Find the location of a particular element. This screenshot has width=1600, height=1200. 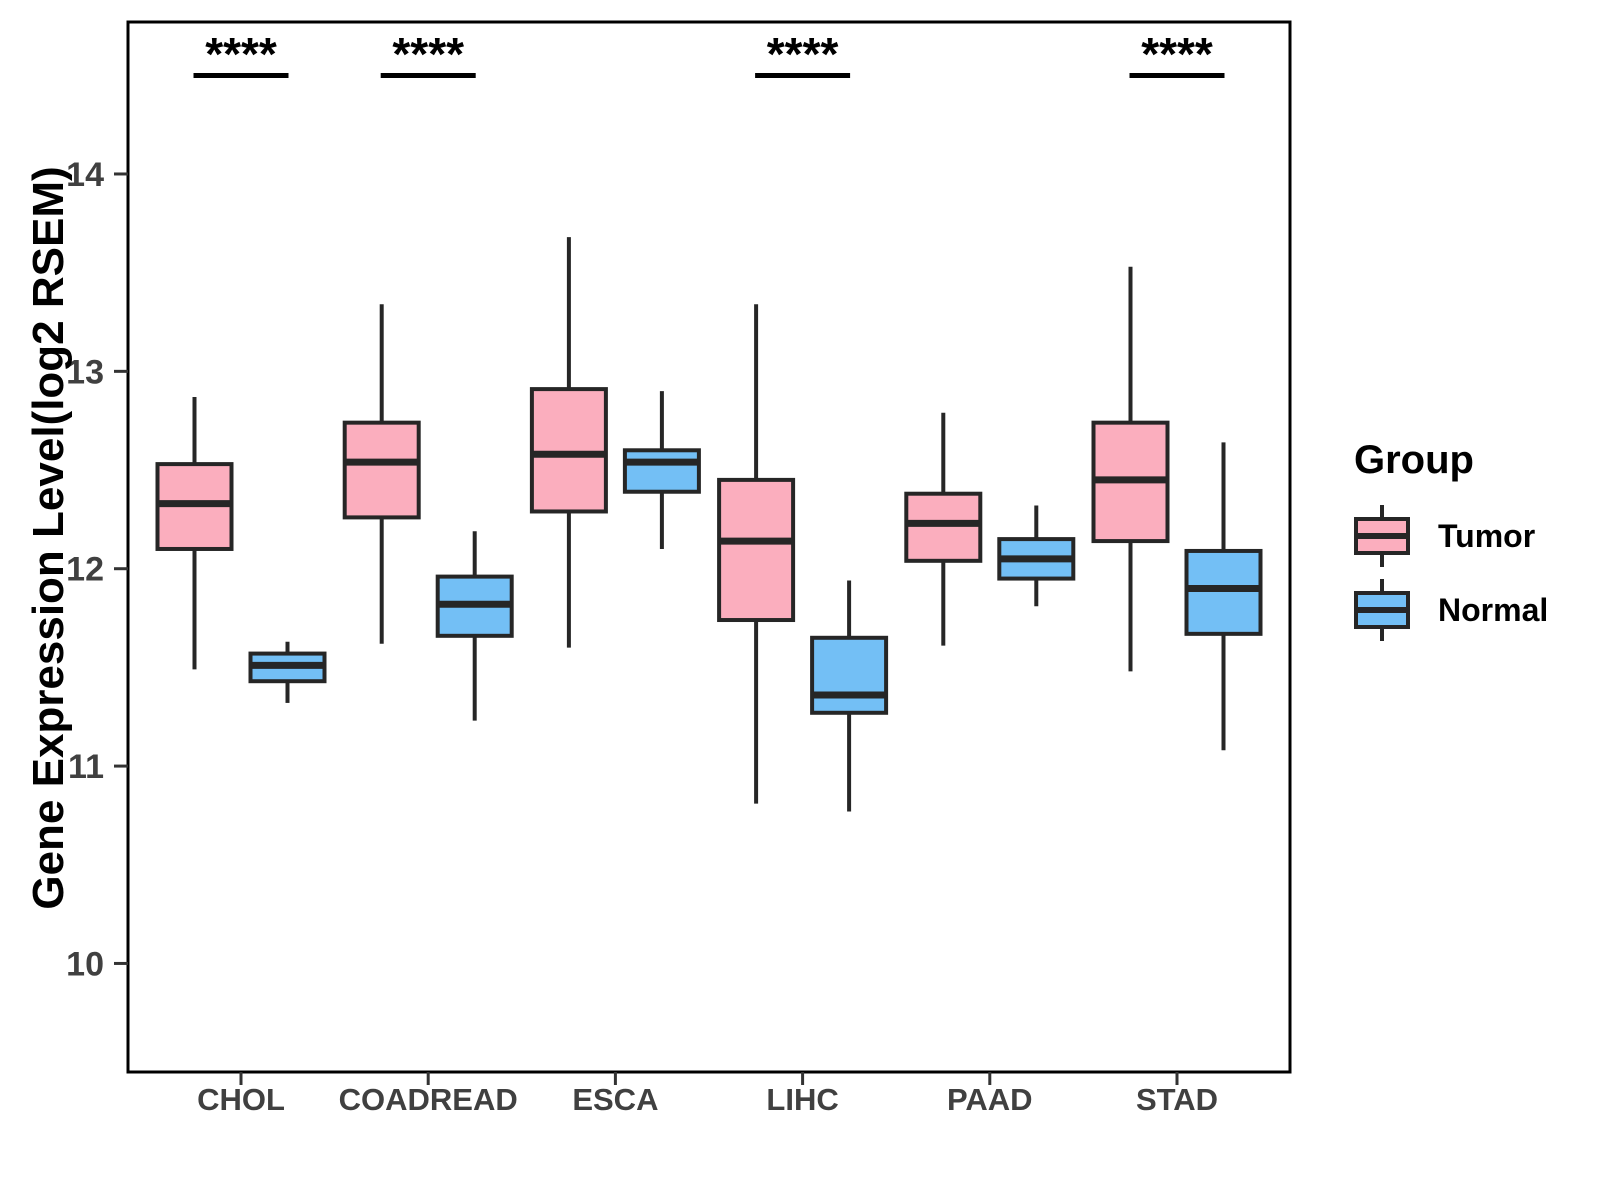

x-tick-label-coadread: COADREAD is located at coordinates (428, 1099).